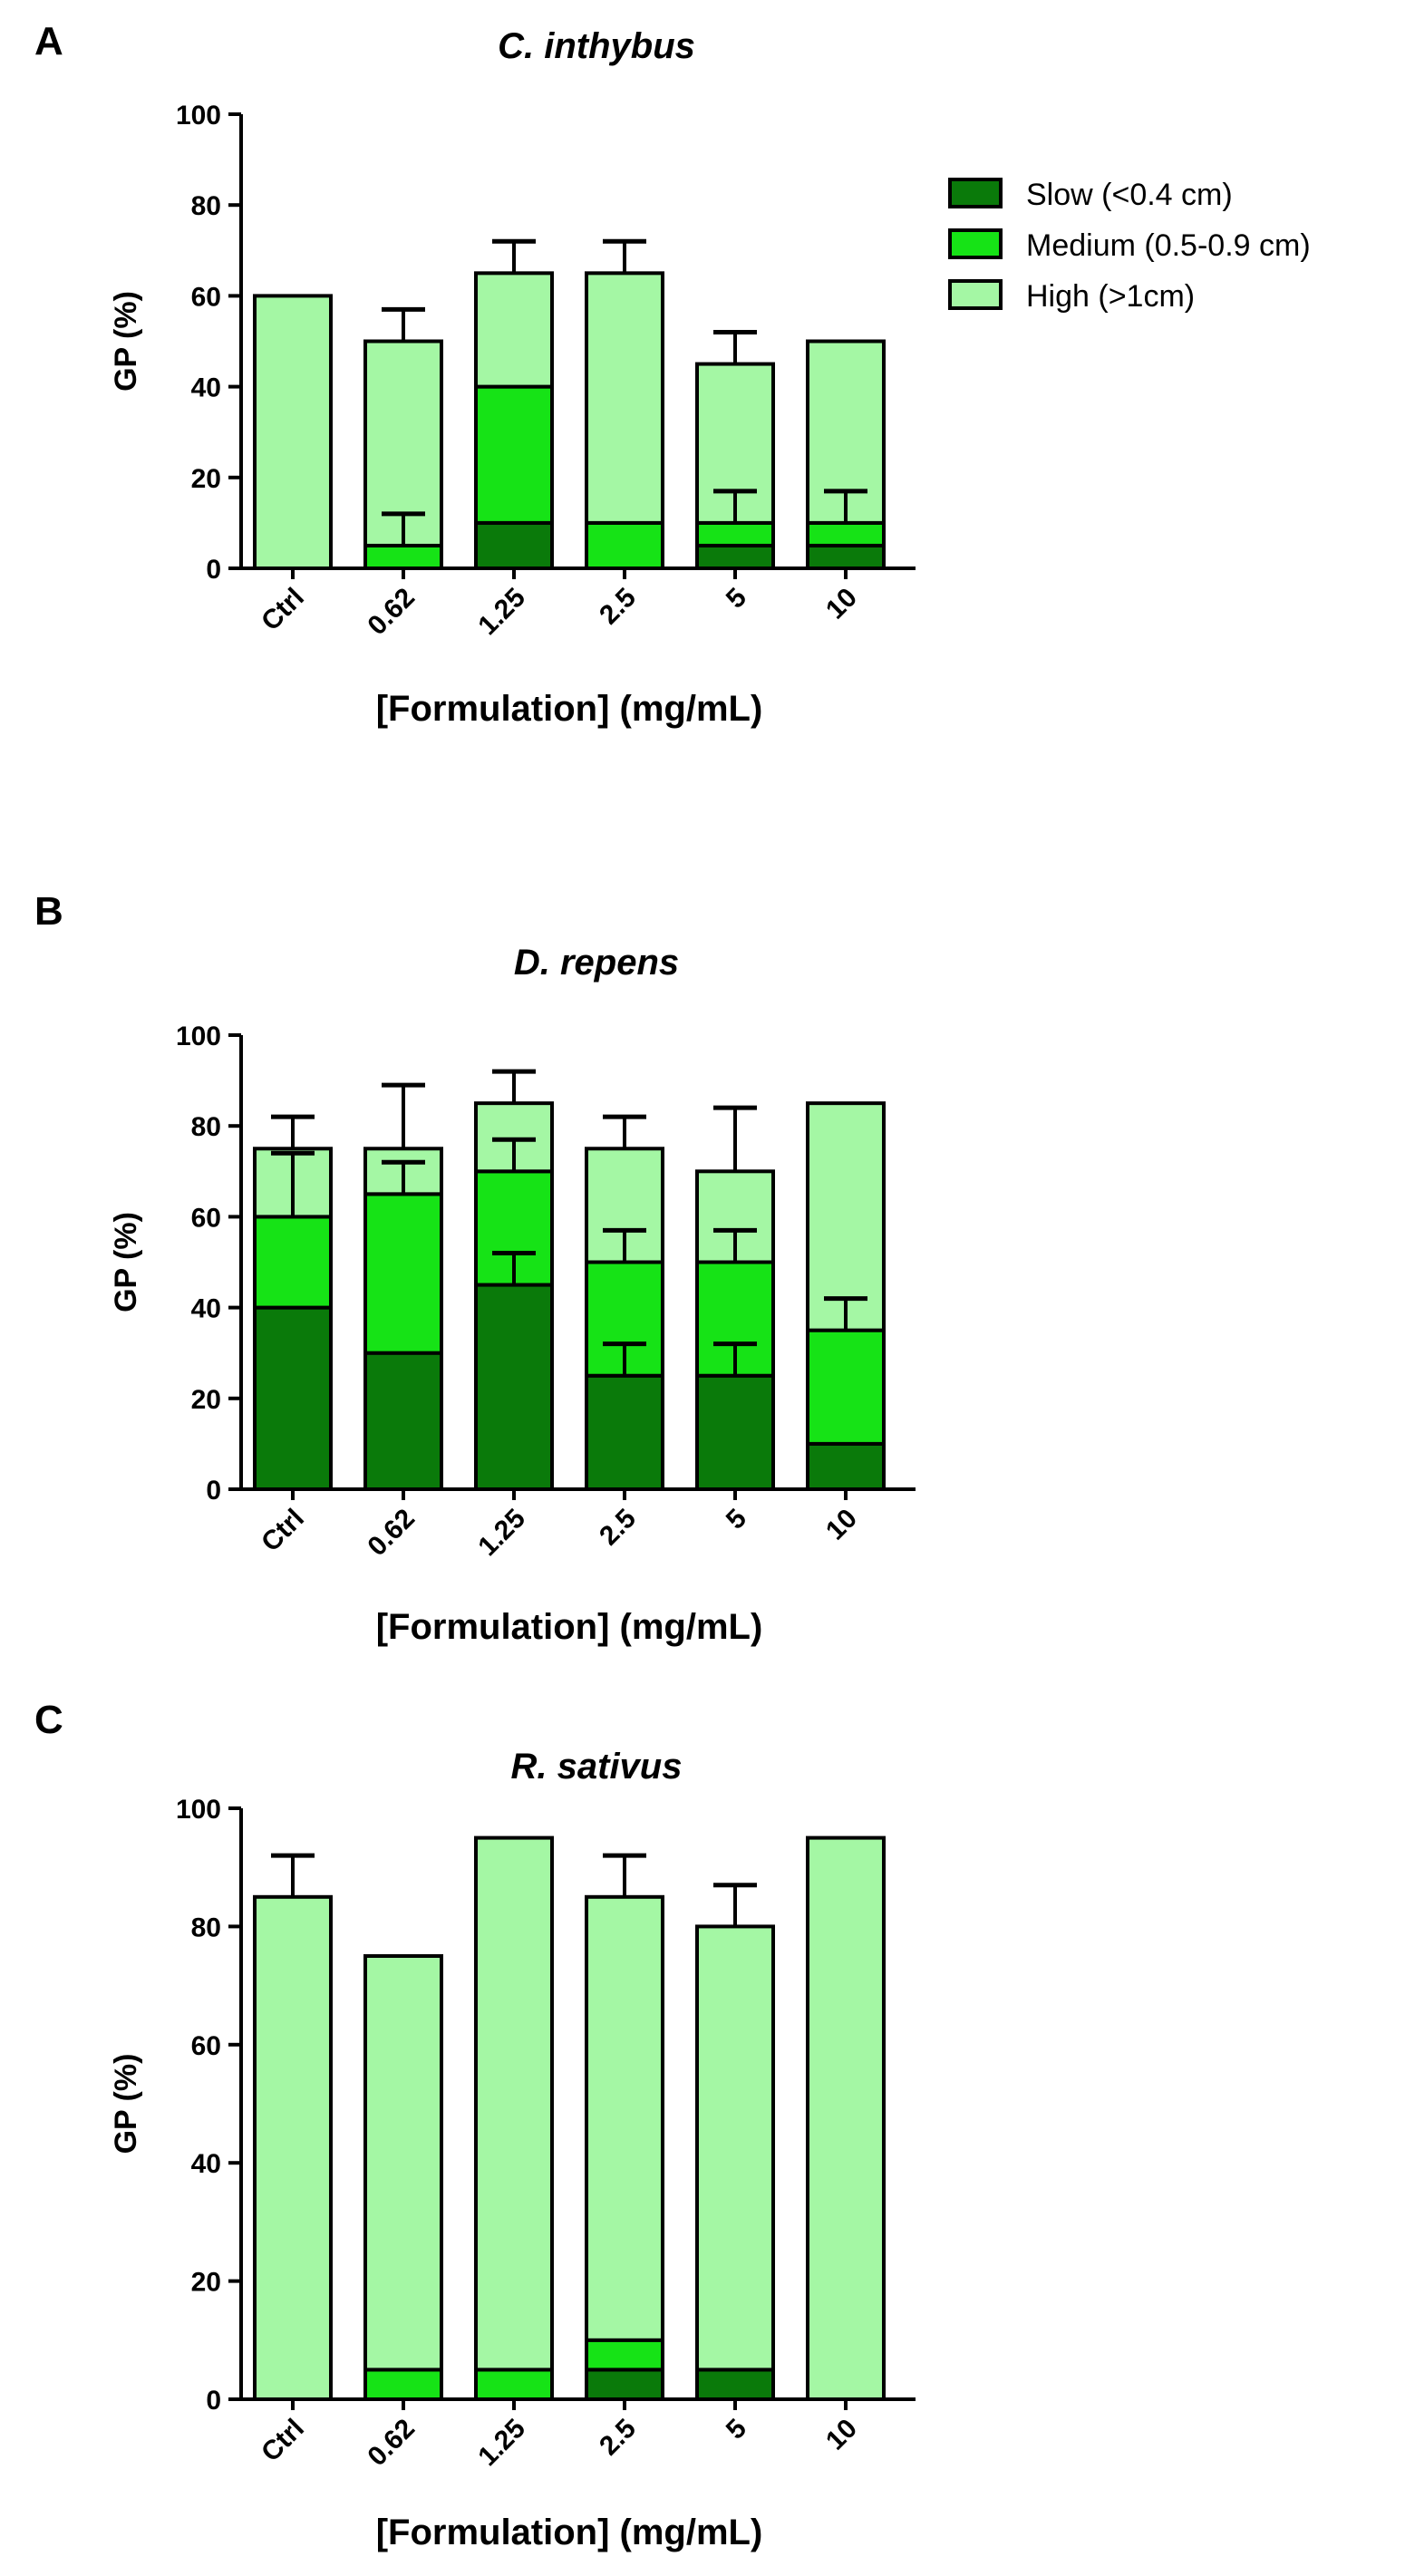 The width and height of the screenshot is (1405, 2576). What do you see at coordinates (48, 41) in the screenshot?
I see `panel-letter: A` at bounding box center [48, 41].